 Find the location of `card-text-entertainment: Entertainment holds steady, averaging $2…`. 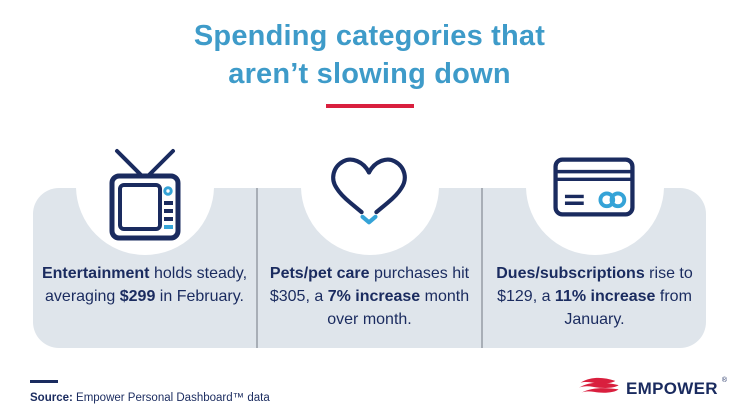

card-text-entertainment: Entertainment holds steady, averaging $2… is located at coordinates (144, 285).